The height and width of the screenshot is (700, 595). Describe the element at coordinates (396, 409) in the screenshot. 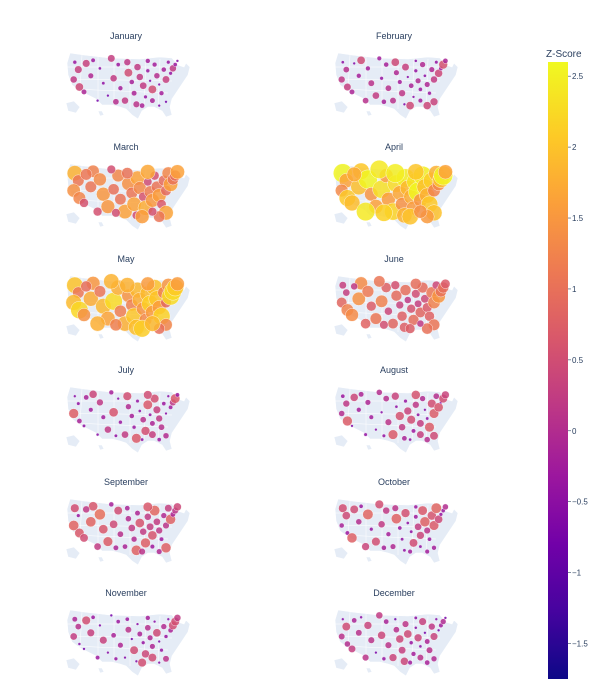

I see `map-panel-august: August` at that location.